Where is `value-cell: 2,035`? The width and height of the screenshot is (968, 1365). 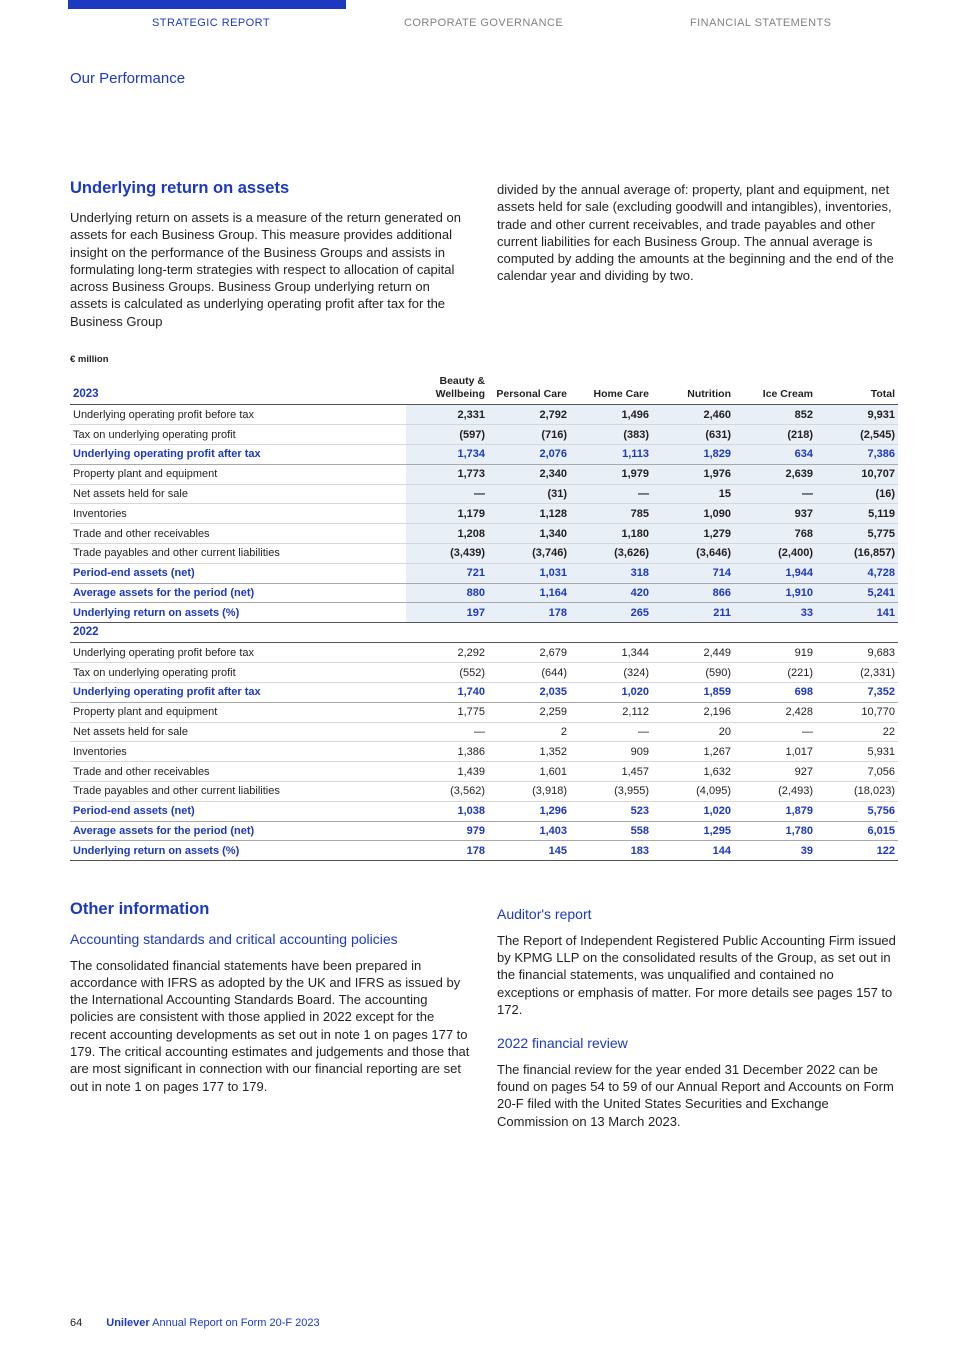
value-cell: 2,035 is located at coordinates (529, 692).